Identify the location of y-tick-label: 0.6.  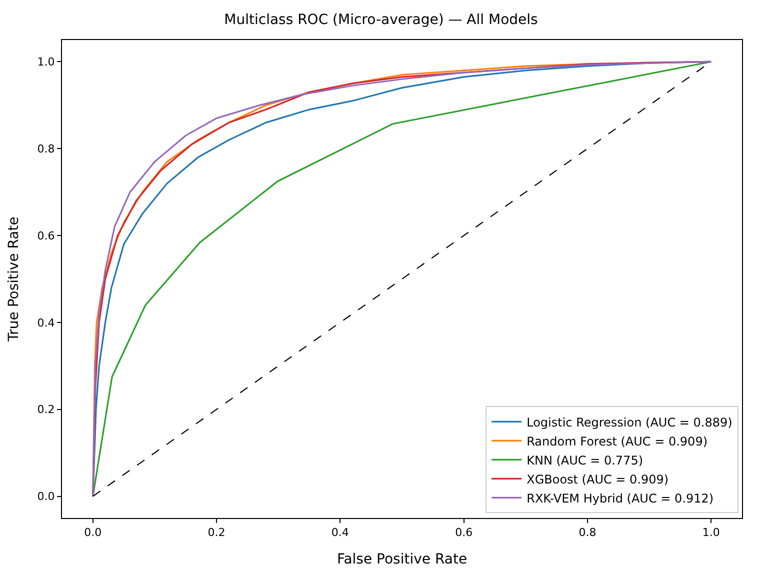
(46, 235).